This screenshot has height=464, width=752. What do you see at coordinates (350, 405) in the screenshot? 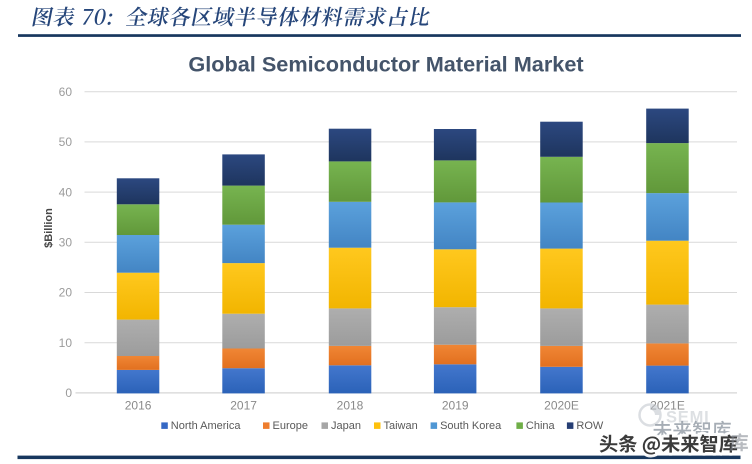
I see `svg-text: 2018` at bounding box center [350, 405].